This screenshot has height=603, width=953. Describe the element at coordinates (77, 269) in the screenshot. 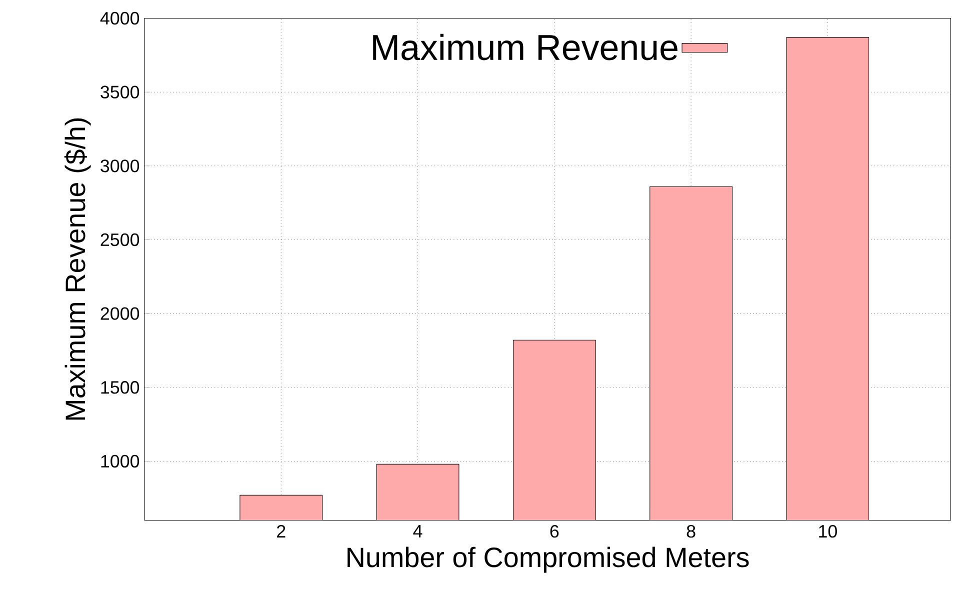

I see `y-axis-title: Maximum Revenue ($/h)` at that location.